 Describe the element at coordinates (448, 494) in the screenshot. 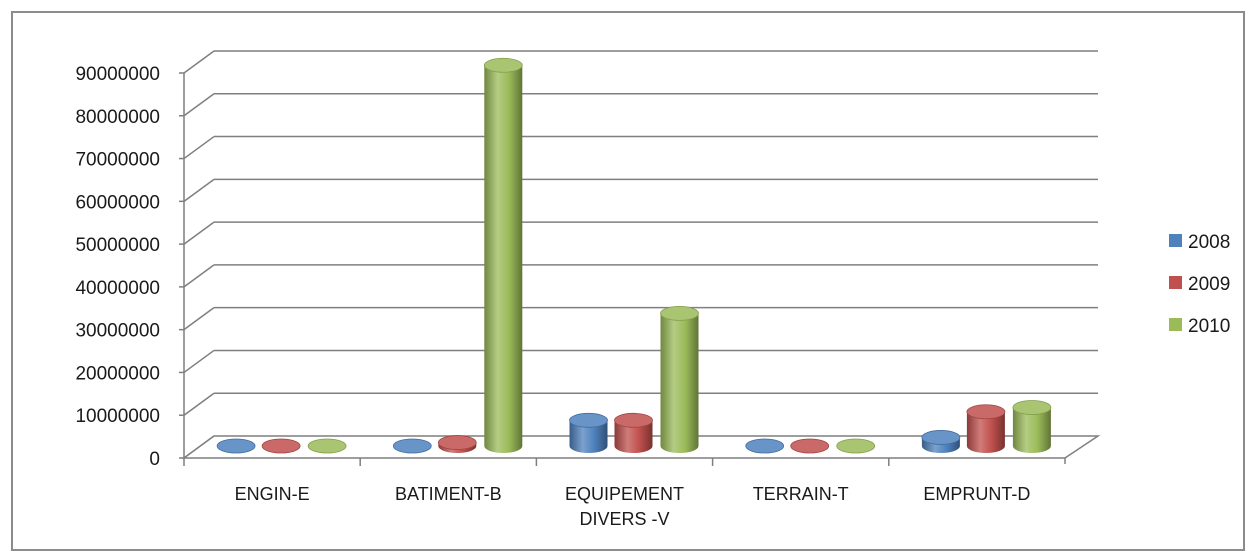

I see `x-tick-label: BATIMENT-B` at that location.